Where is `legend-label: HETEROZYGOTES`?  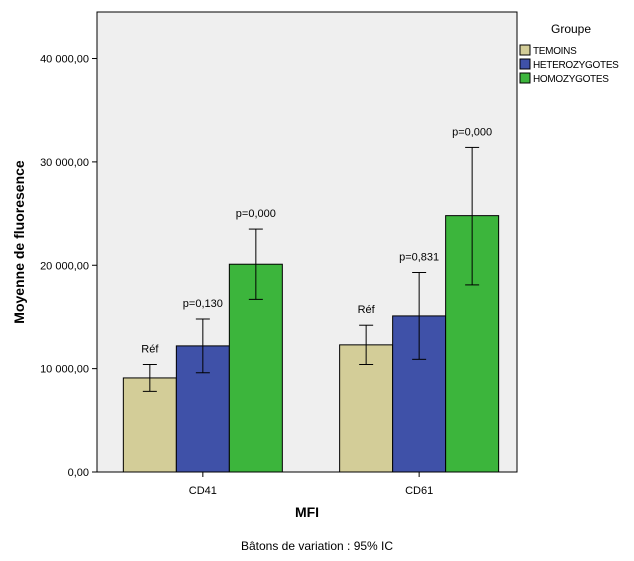 legend-label: HETEROZYGOTES is located at coordinates (576, 65).